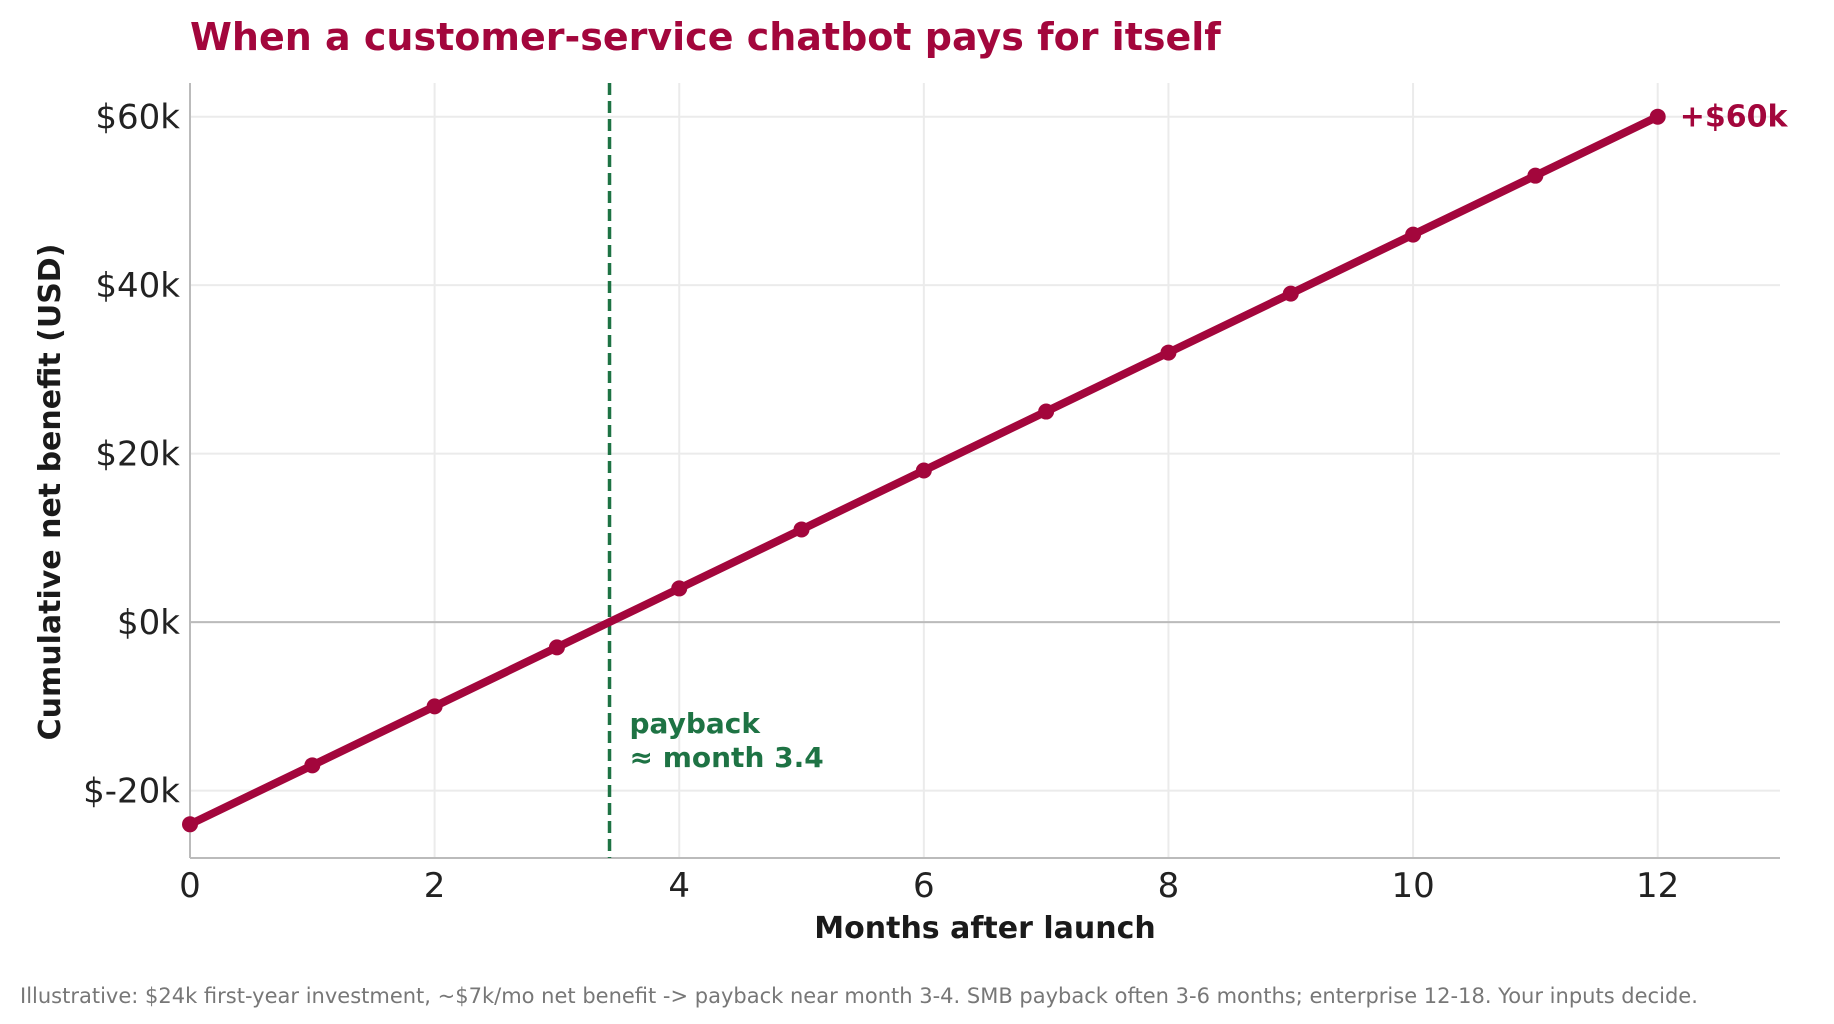 The image size is (1834, 1024). What do you see at coordinates (1412, 886) in the screenshot?
I see `x-tick-label: 10` at bounding box center [1412, 886].